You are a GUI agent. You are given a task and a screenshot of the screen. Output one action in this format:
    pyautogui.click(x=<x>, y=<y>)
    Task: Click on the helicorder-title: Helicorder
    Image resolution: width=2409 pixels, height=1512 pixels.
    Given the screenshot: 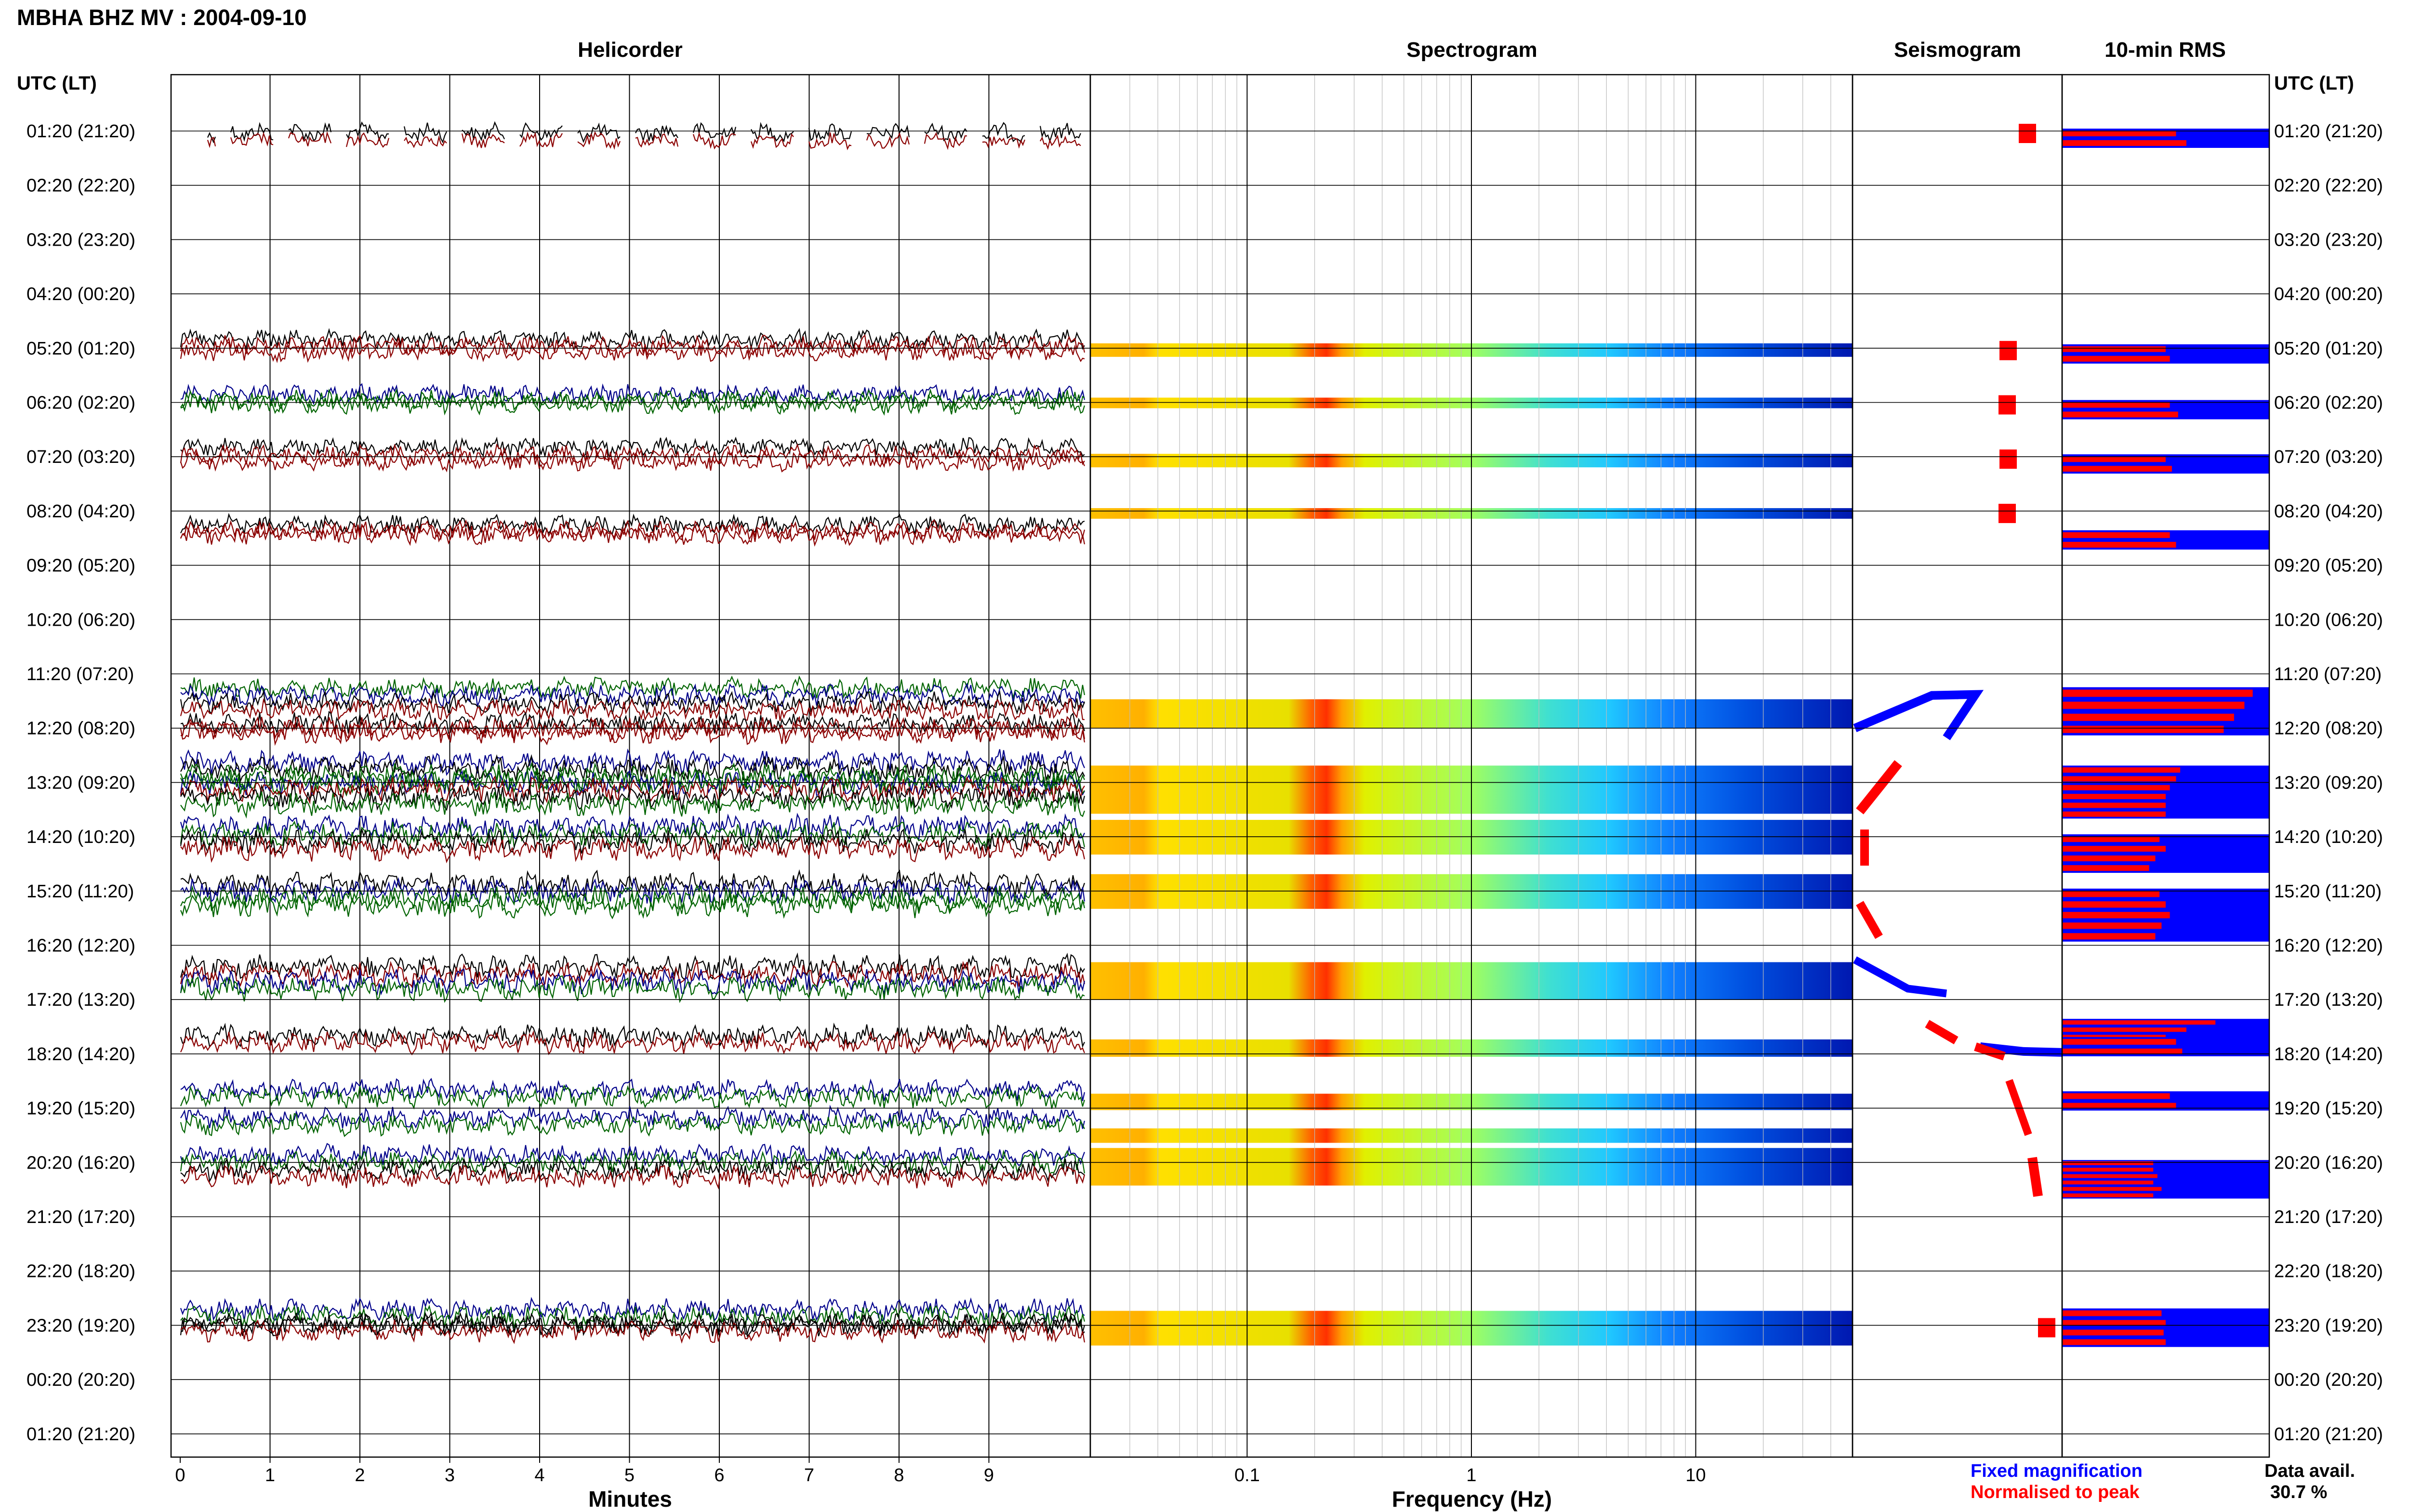 What is the action you would take?
    pyautogui.click(x=630, y=50)
    